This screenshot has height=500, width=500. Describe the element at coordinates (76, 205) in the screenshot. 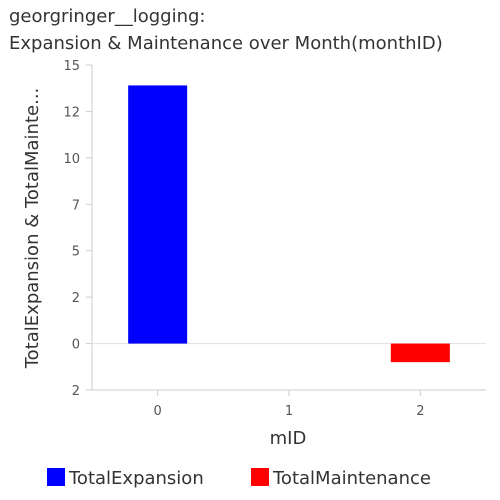

I see `y-tick-label: 7` at that location.